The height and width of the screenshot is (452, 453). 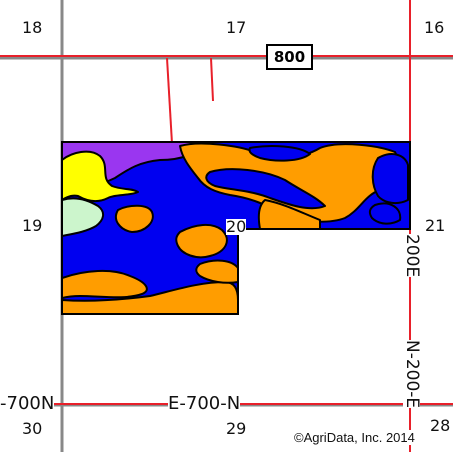 What do you see at coordinates (236, 428) in the screenshot?
I see `section-29-label: 29` at bounding box center [236, 428].